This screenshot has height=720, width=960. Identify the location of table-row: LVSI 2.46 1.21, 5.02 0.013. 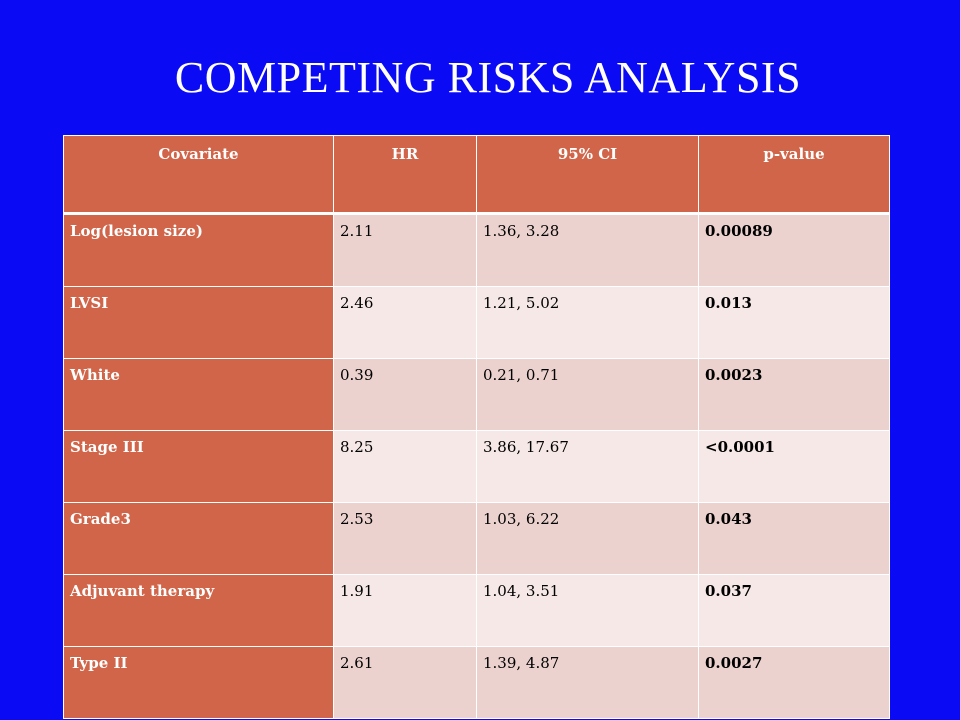
(476, 322).